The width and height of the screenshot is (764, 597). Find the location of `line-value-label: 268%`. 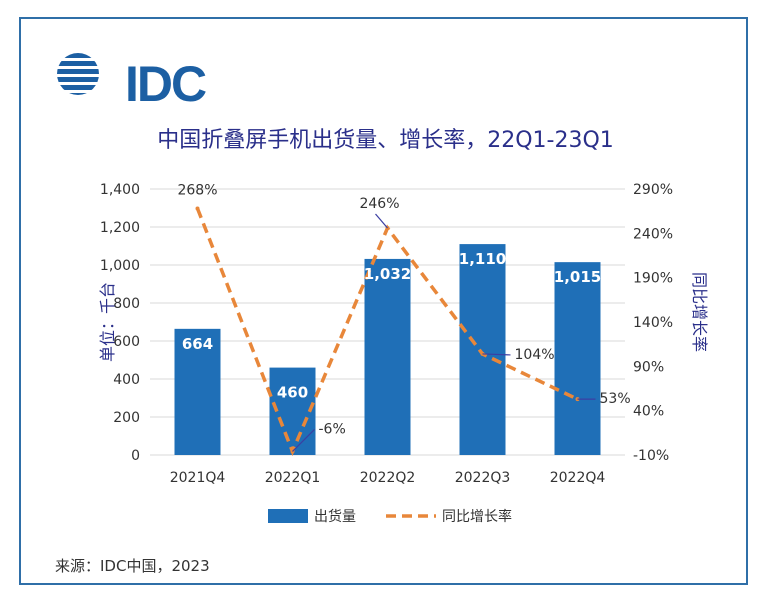

line-value-label: 268% is located at coordinates (197, 191).